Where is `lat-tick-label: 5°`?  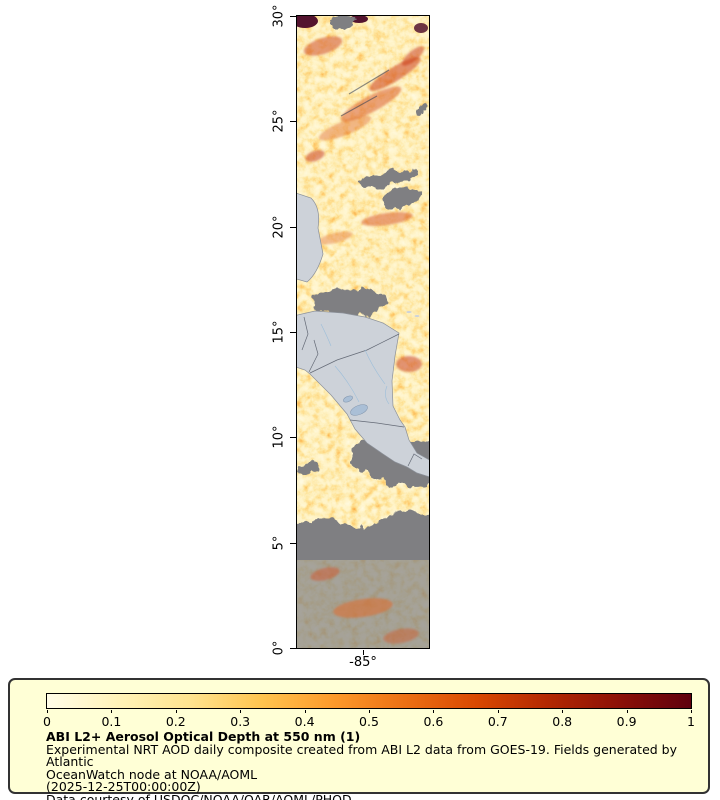 lat-tick-label: 5° is located at coordinates (279, 543).